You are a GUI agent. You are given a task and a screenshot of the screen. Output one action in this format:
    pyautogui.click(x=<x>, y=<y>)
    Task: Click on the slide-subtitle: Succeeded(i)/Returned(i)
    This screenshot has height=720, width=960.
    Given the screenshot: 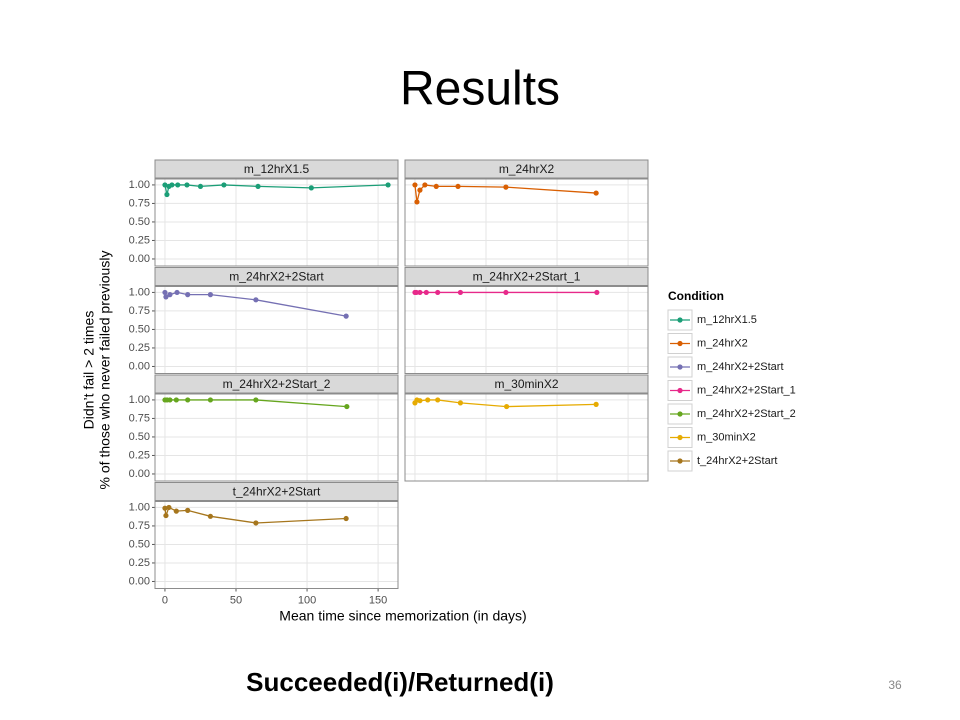 What is the action you would take?
    pyautogui.click(x=400, y=682)
    